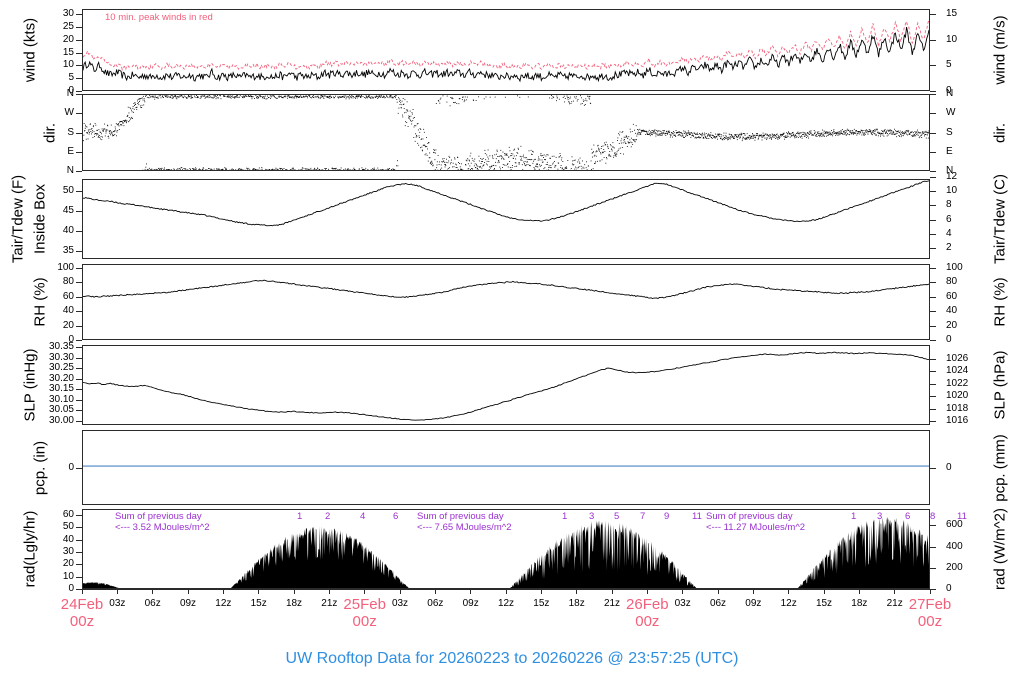  I want to click on panel-wind, so click(506, 50).